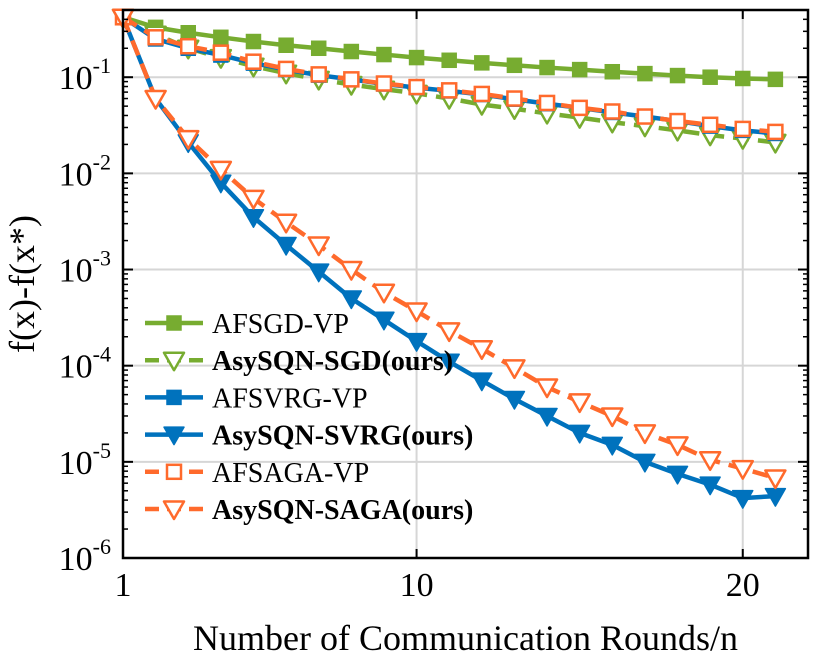  What do you see at coordinates (342, 436) in the screenshot?
I see `legend-label: AsySQN-SVRG(ours)` at bounding box center [342, 436].